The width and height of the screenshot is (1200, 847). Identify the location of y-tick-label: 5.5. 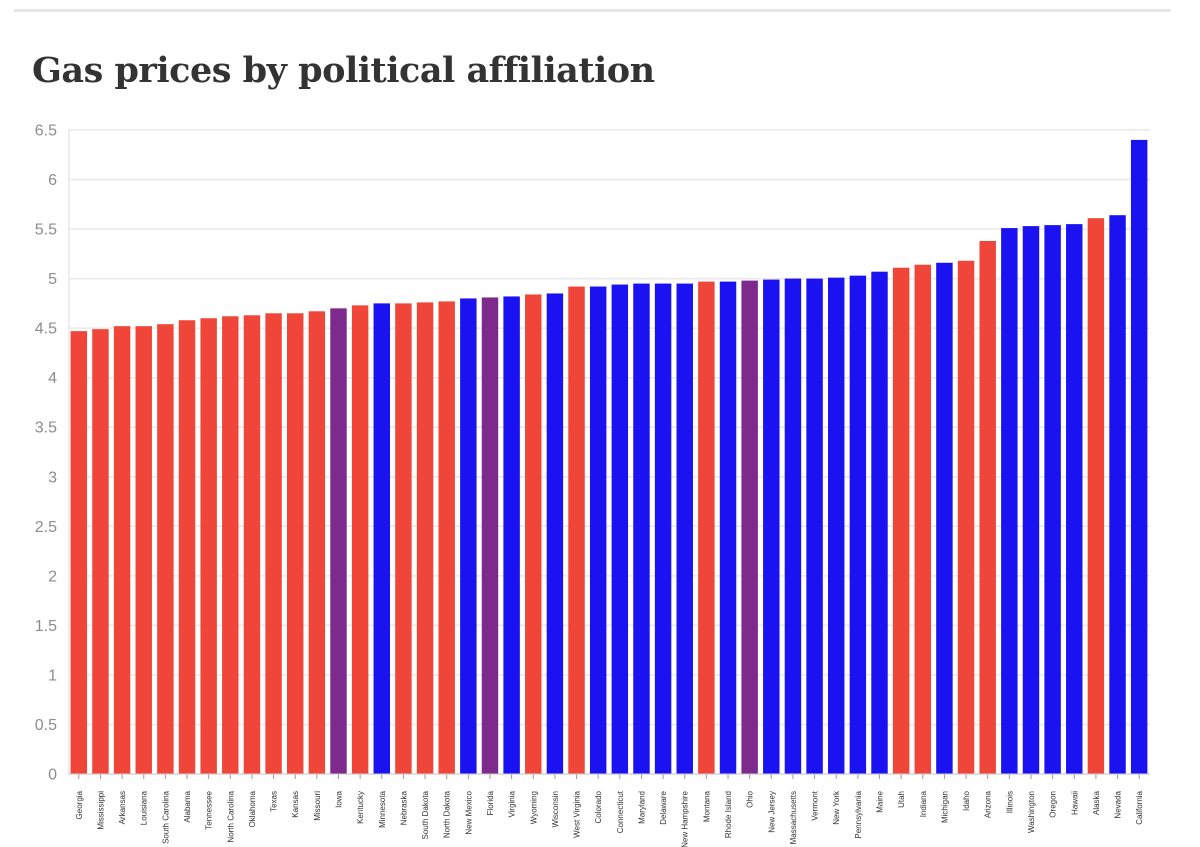
(46, 230).